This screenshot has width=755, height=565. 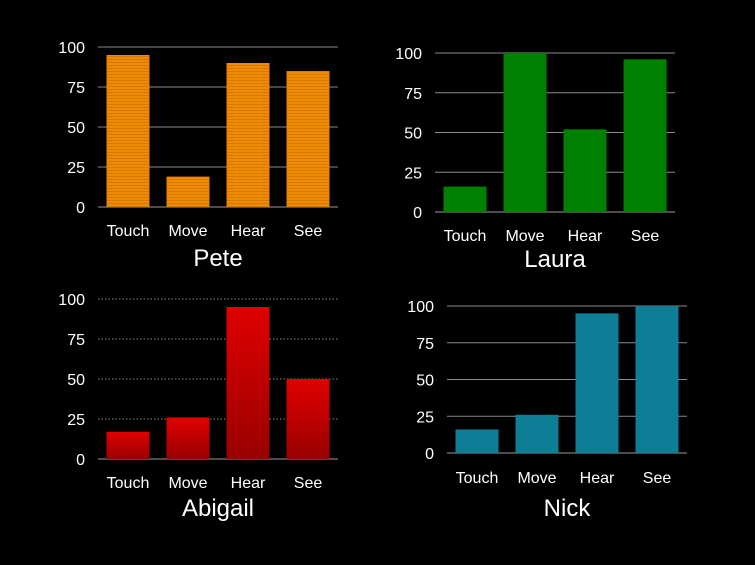 What do you see at coordinates (218, 508) in the screenshot?
I see `chart-title: Abigail` at bounding box center [218, 508].